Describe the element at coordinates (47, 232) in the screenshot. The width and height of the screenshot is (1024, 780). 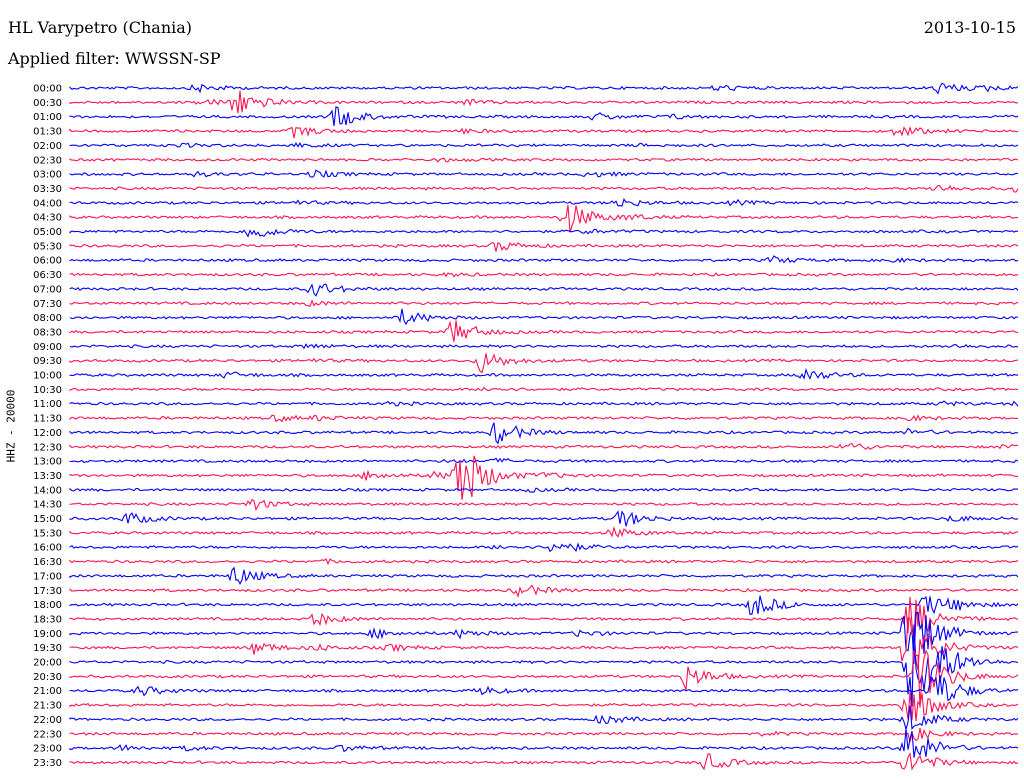
I see `time-label: 05:00` at that location.